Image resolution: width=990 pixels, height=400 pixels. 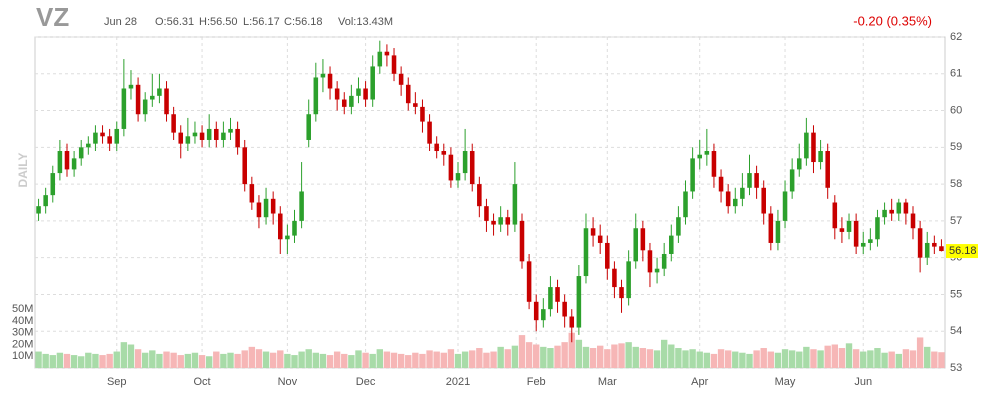 What do you see at coordinates (956, 294) in the screenshot?
I see `y-tick-label: 55` at bounding box center [956, 294].